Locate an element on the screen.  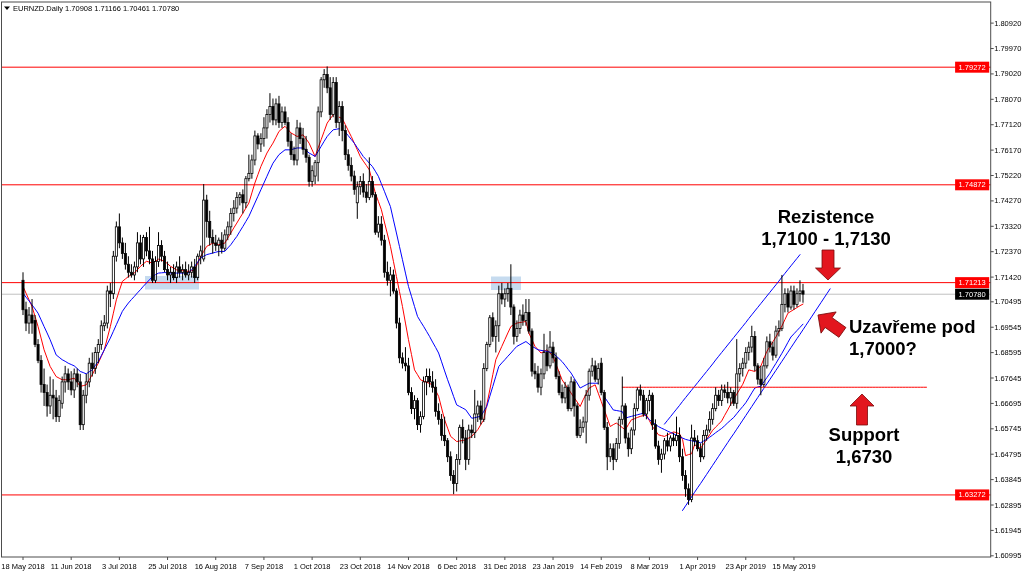
annotation: Support 1,6730 is located at coordinates (864, 445).